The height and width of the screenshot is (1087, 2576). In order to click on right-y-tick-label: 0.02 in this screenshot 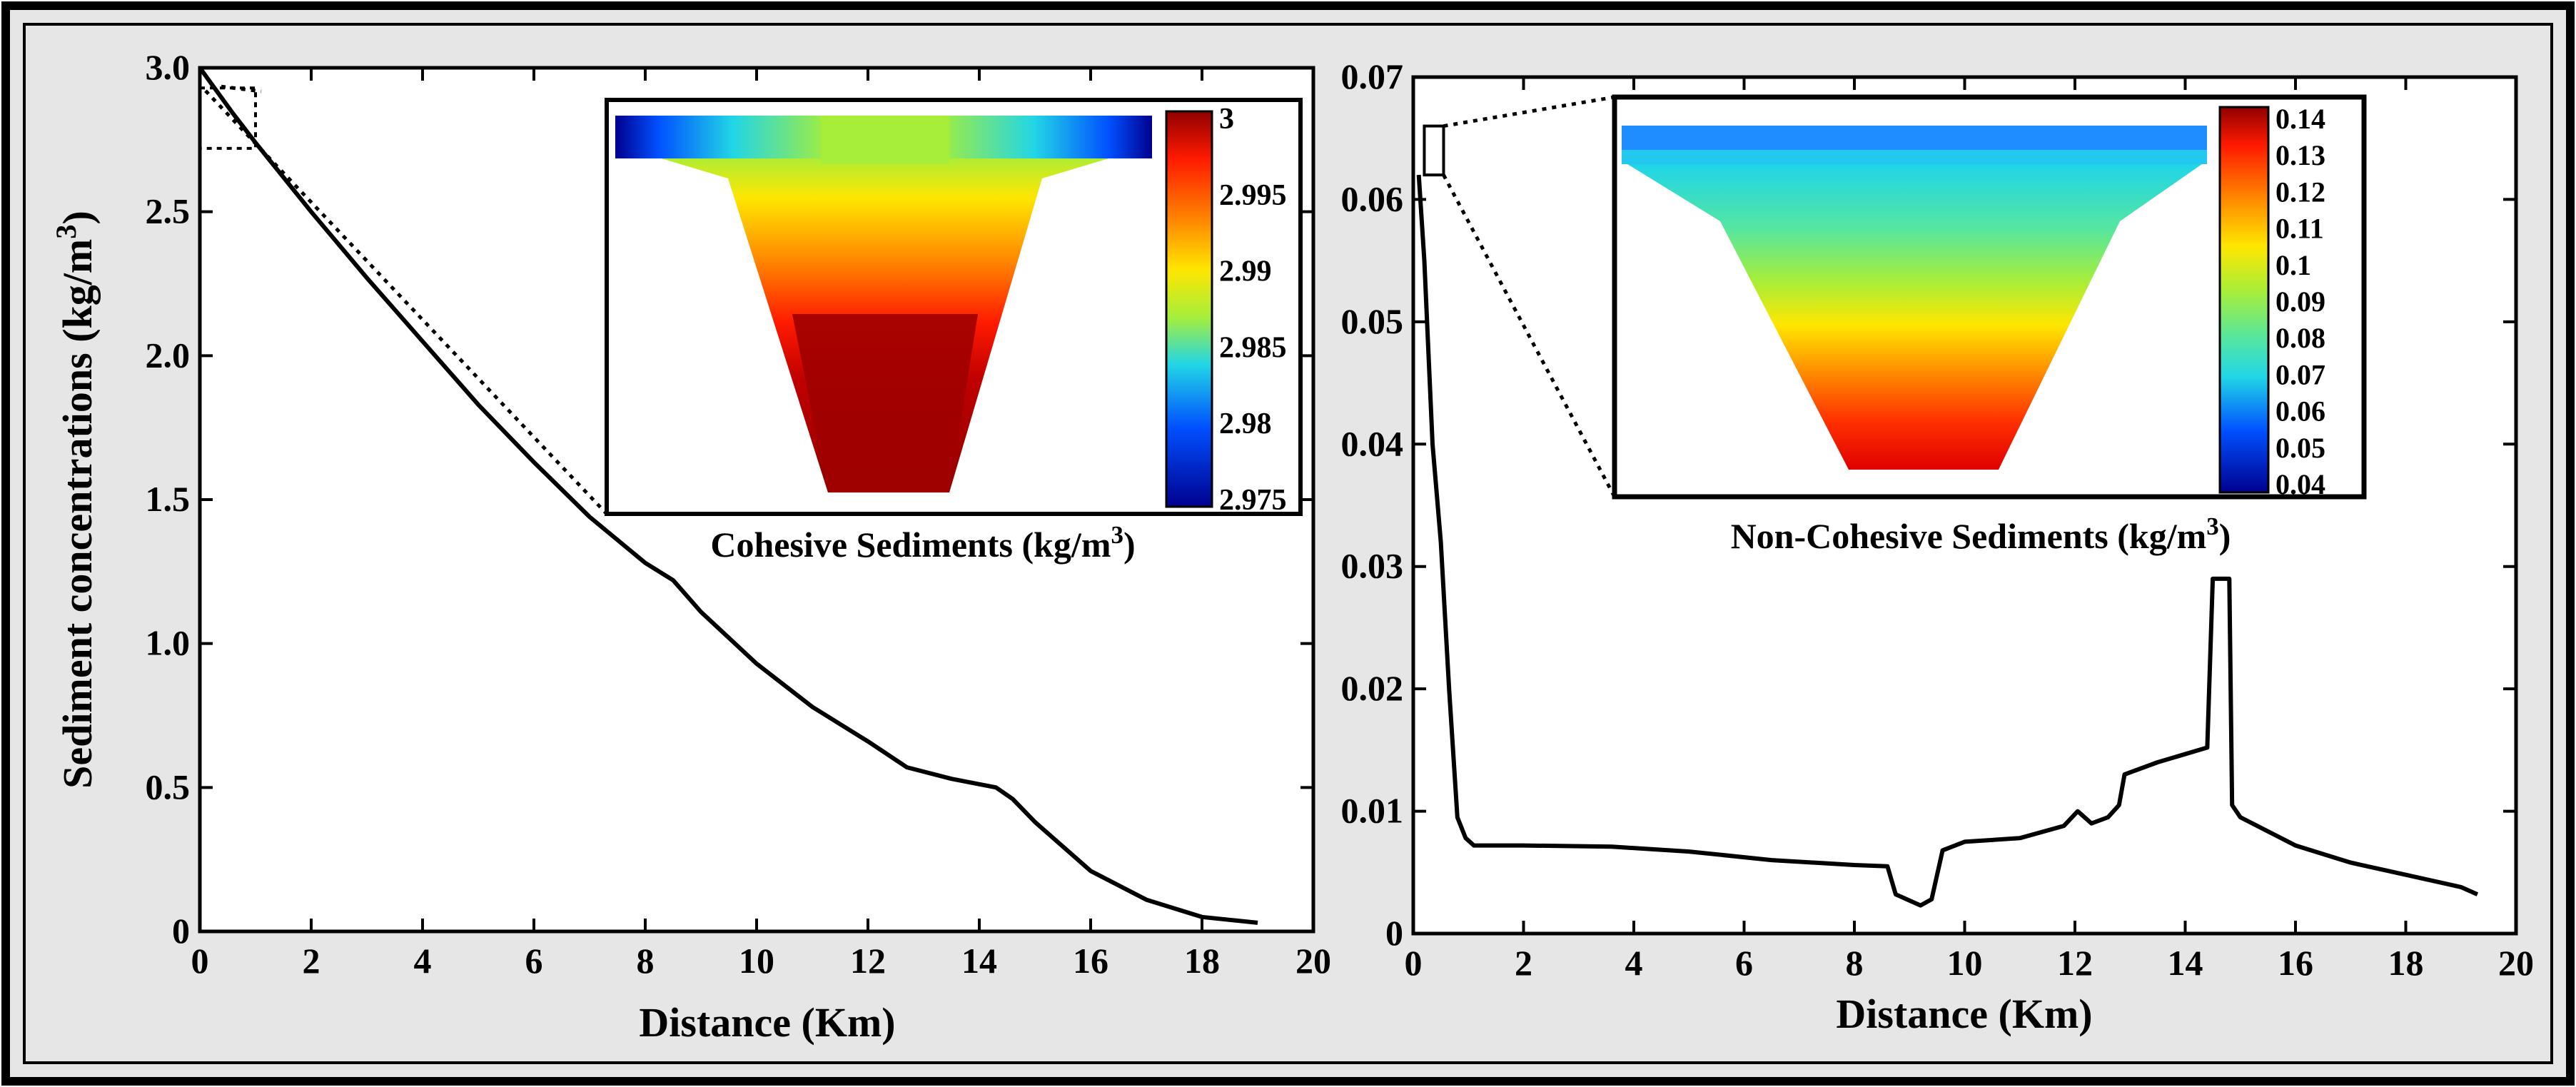, I will do `click(1372, 688)`.